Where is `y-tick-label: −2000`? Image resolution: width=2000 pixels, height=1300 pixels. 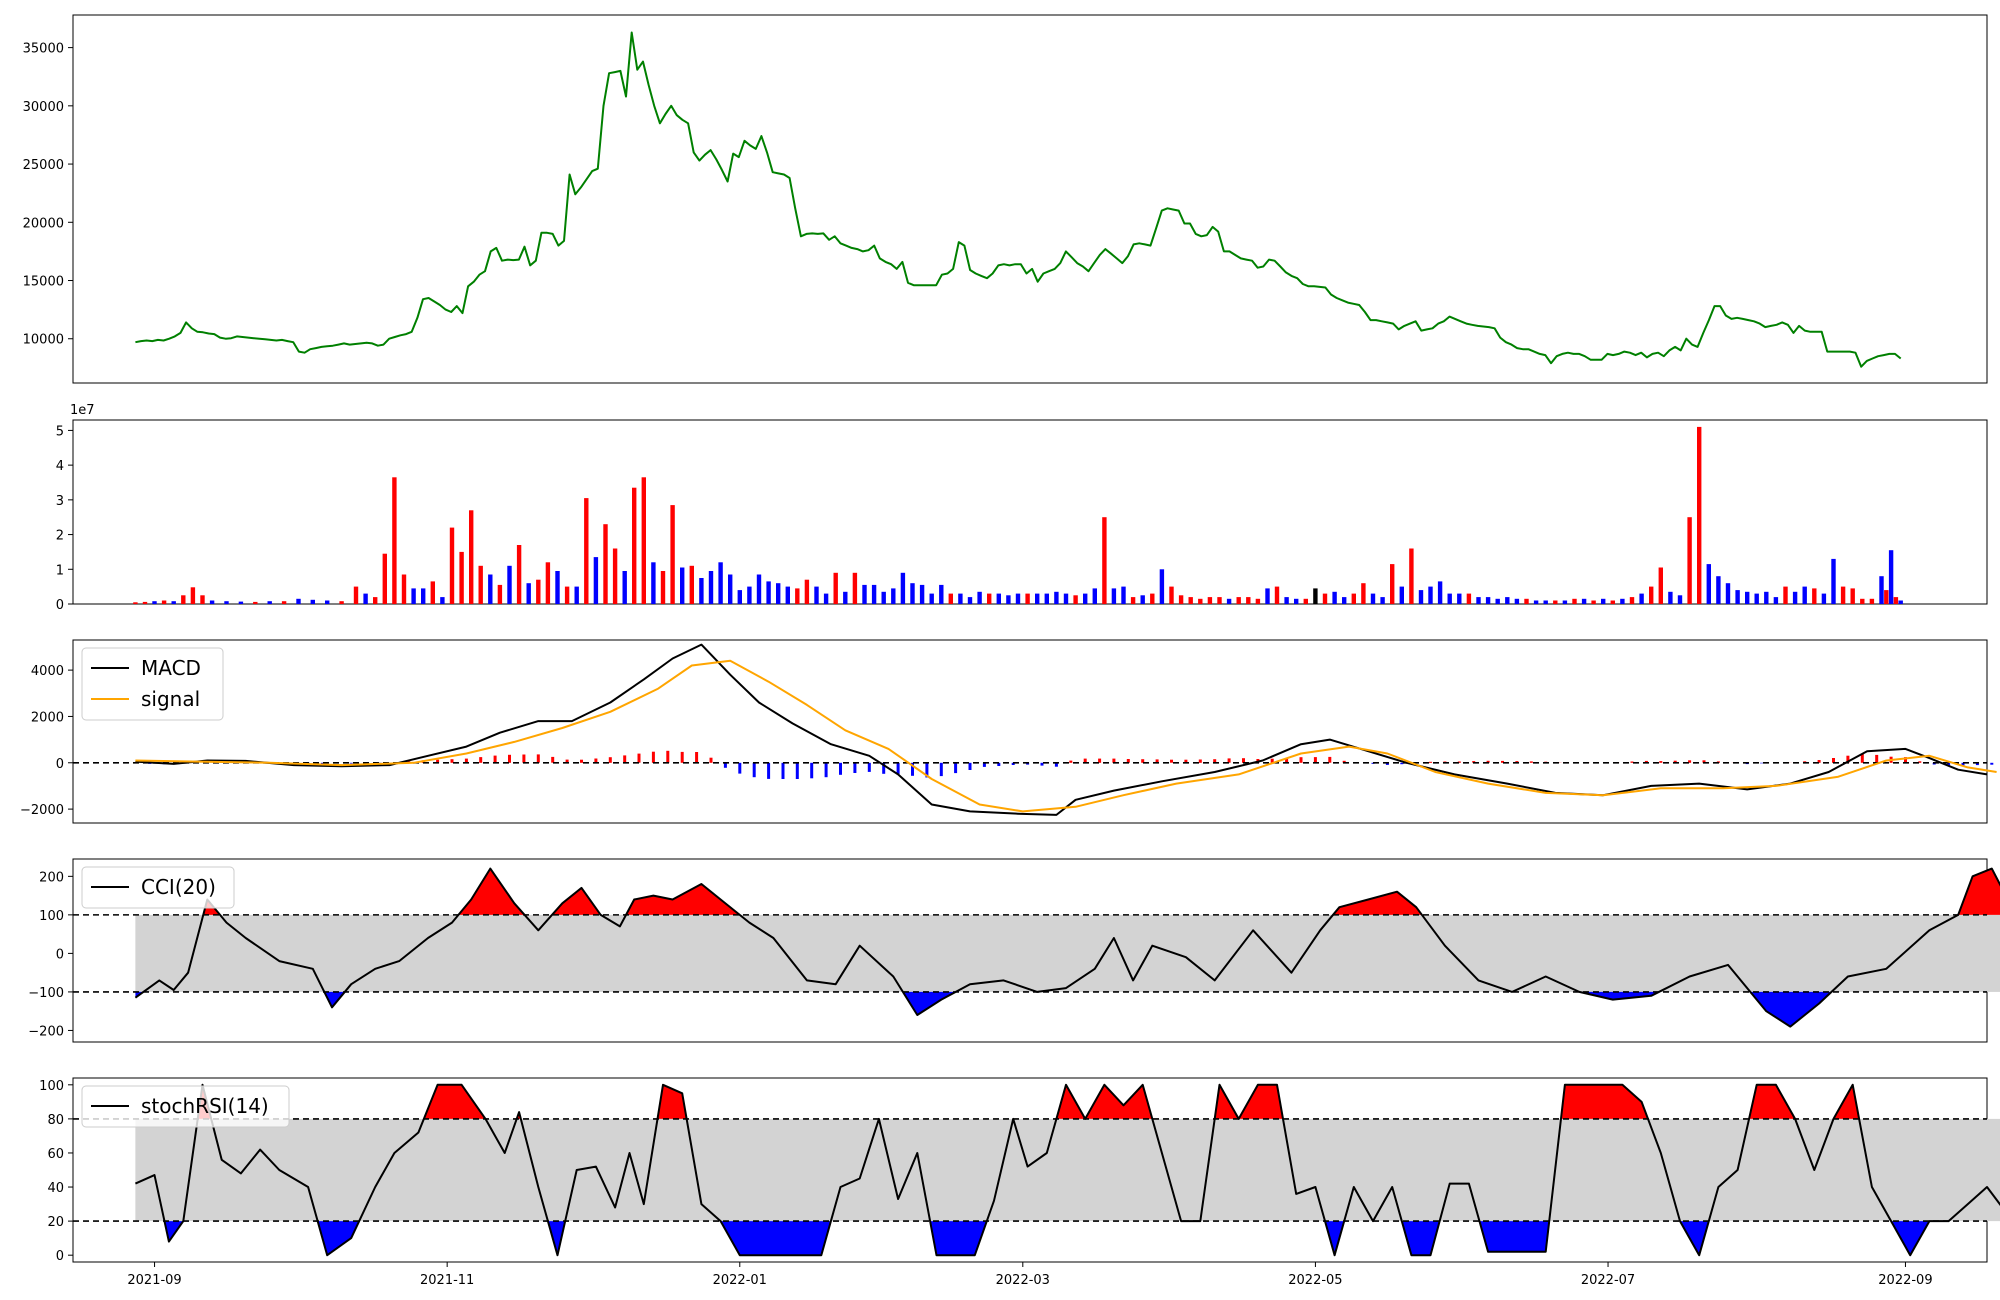
y-tick-label: −2000 is located at coordinates (42, 810).